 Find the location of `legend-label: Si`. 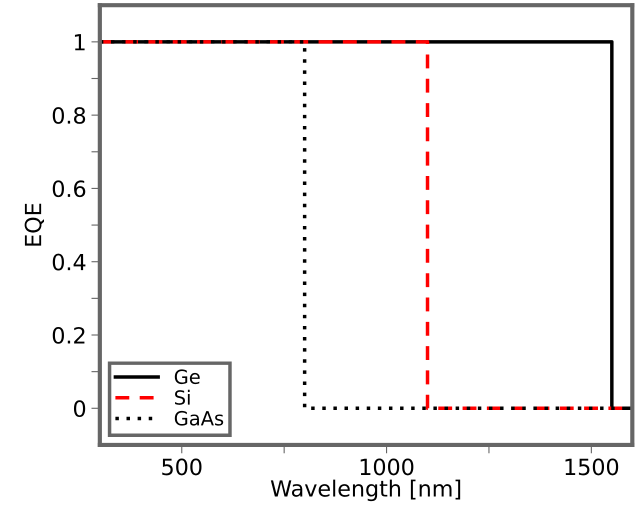

legend-label: Si is located at coordinates (182, 397).